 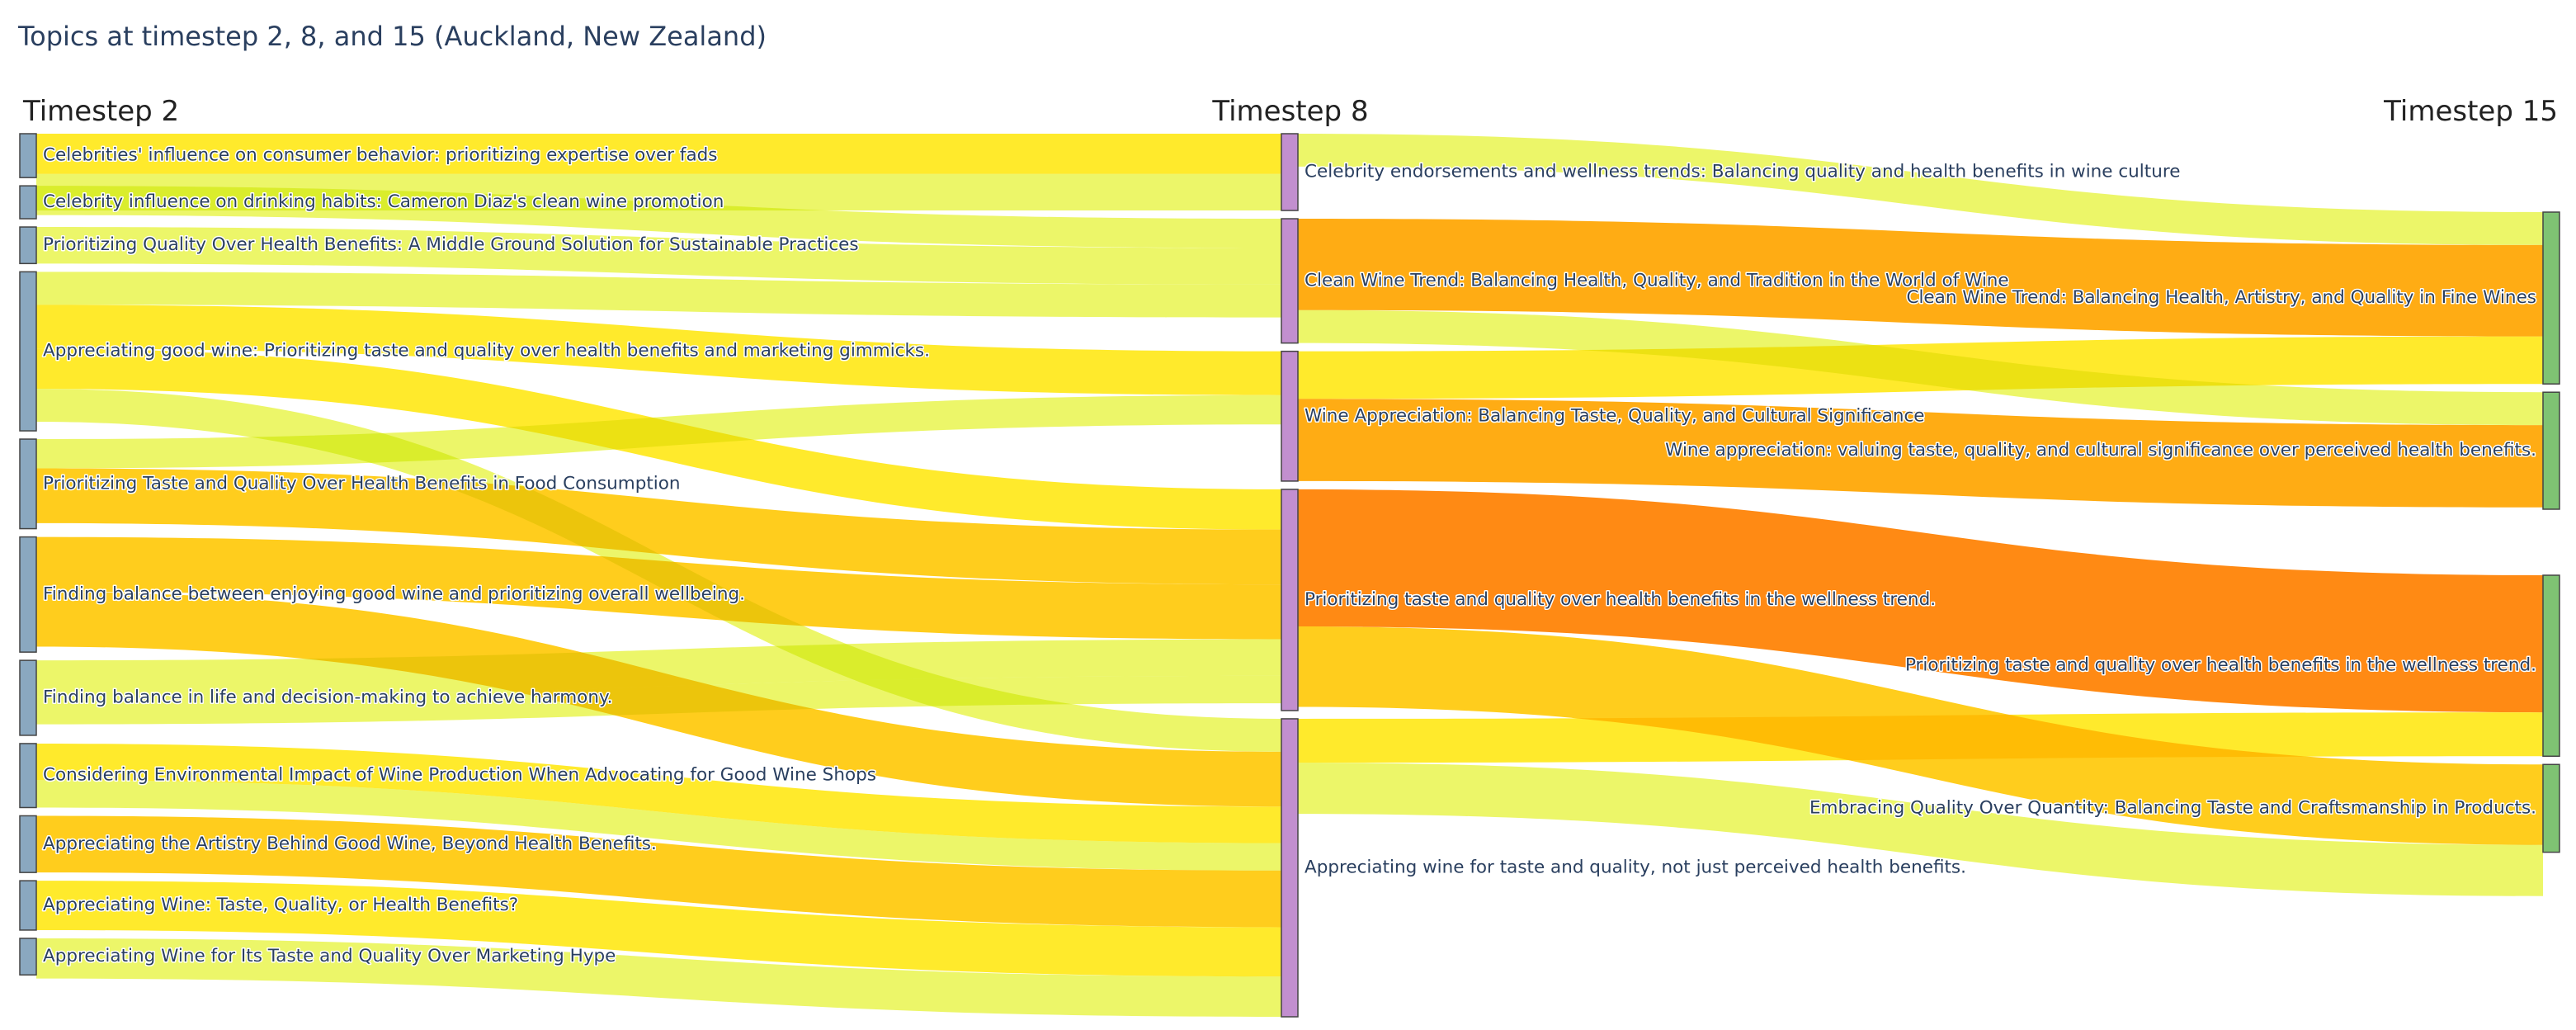 What do you see at coordinates (2551, 450) in the screenshot?
I see `node-c2` at bounding box center [2551, 450].